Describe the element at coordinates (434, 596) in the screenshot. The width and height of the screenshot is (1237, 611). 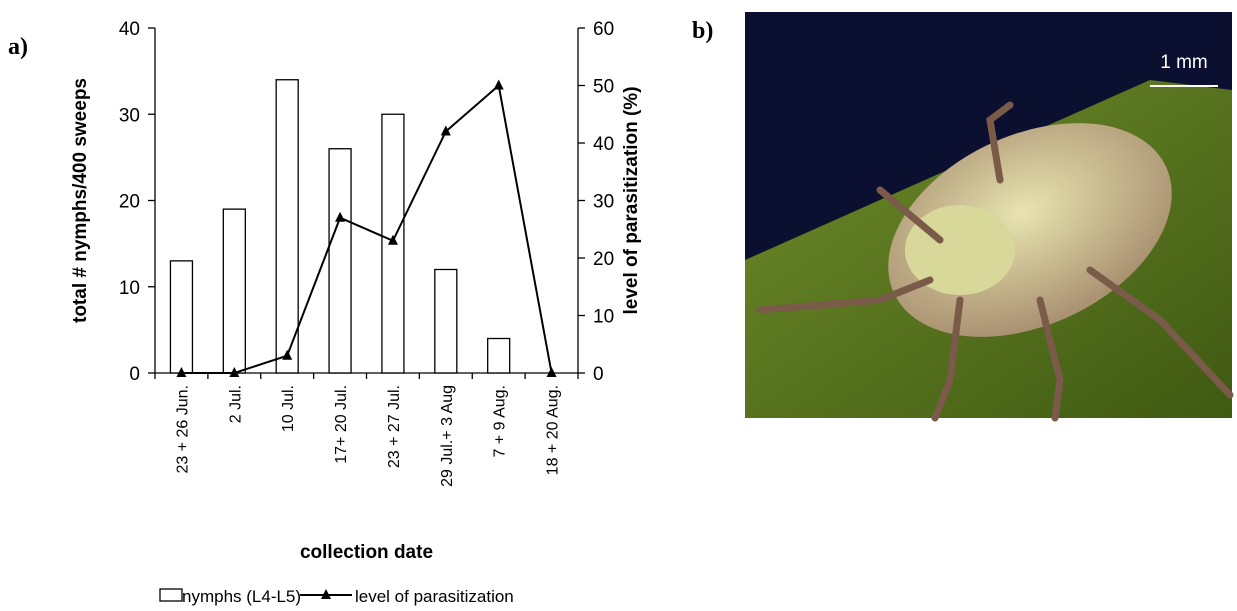
I see `legend-label: level of parasitization` at that location.